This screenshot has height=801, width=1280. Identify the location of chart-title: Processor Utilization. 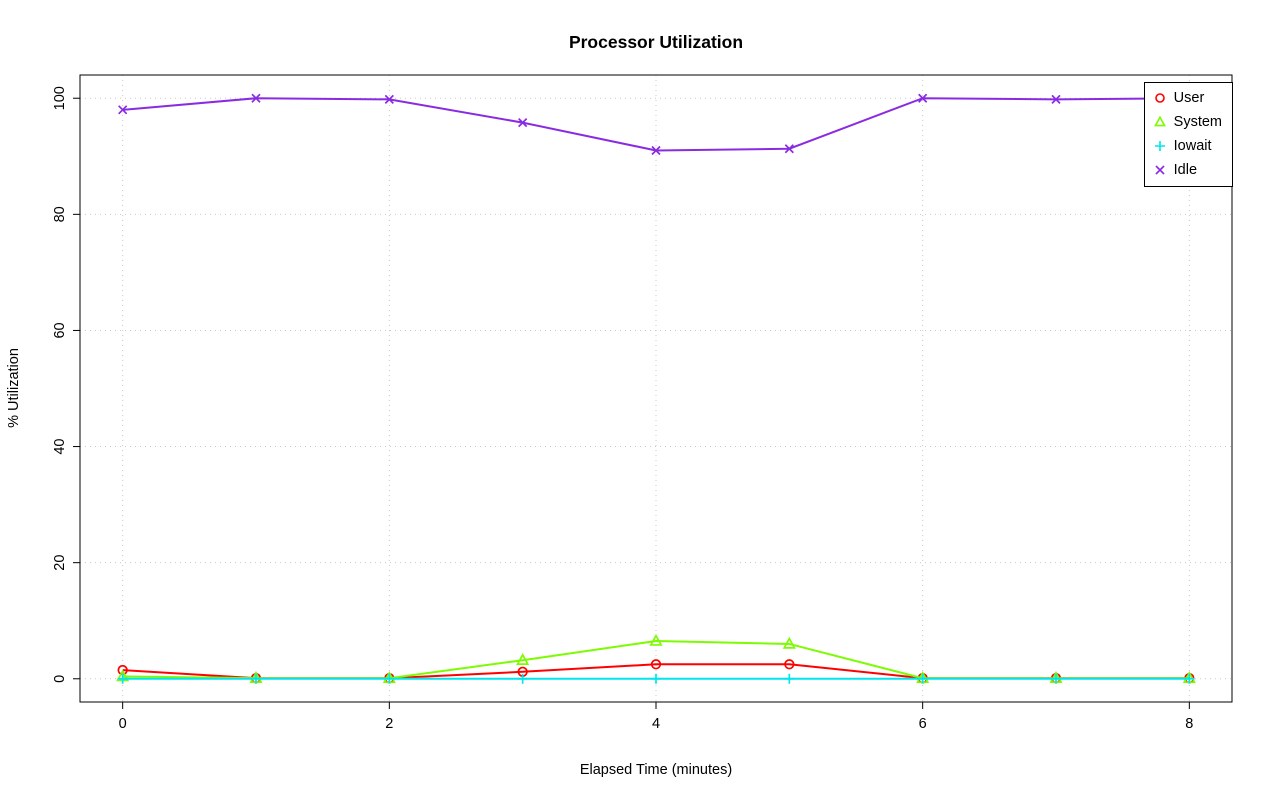
(656, 42).